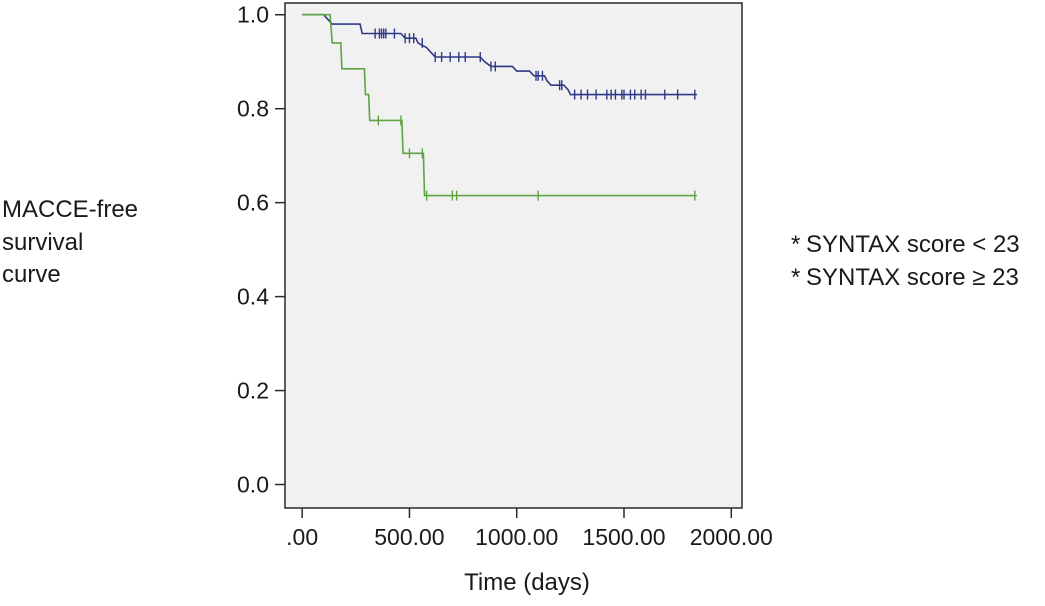 The height and width of the screenshot is (606, 1045). What do you see at coordinates (905, 261) in the screenshot?
I see `legend: * SYNTAX score < 23 * SYNTAX score ≥ 23` at bounding box center [905, 261].